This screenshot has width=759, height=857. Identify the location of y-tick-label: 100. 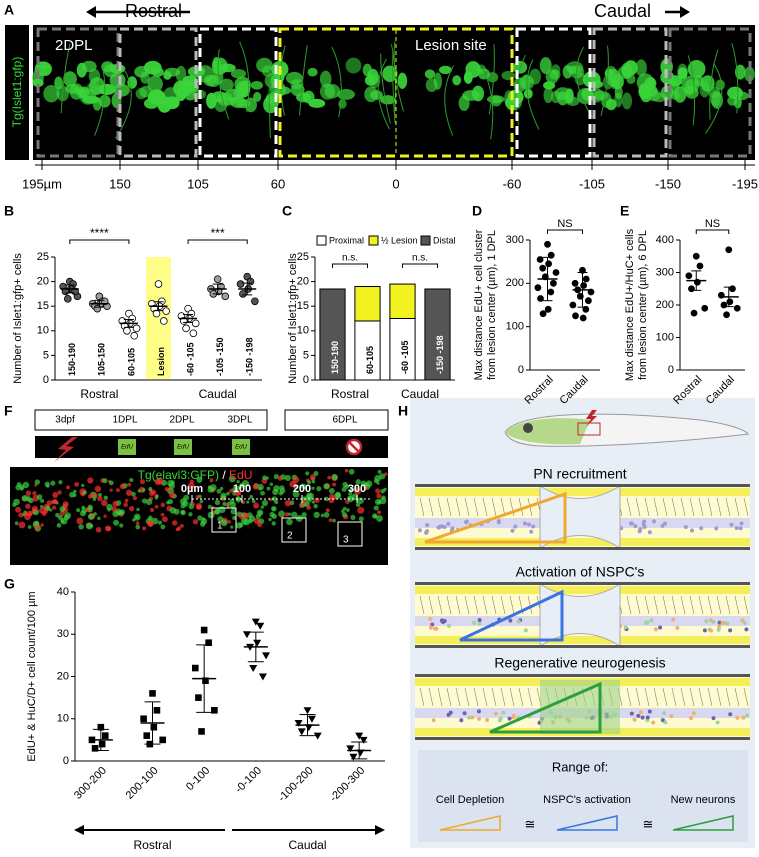
(665, 337).